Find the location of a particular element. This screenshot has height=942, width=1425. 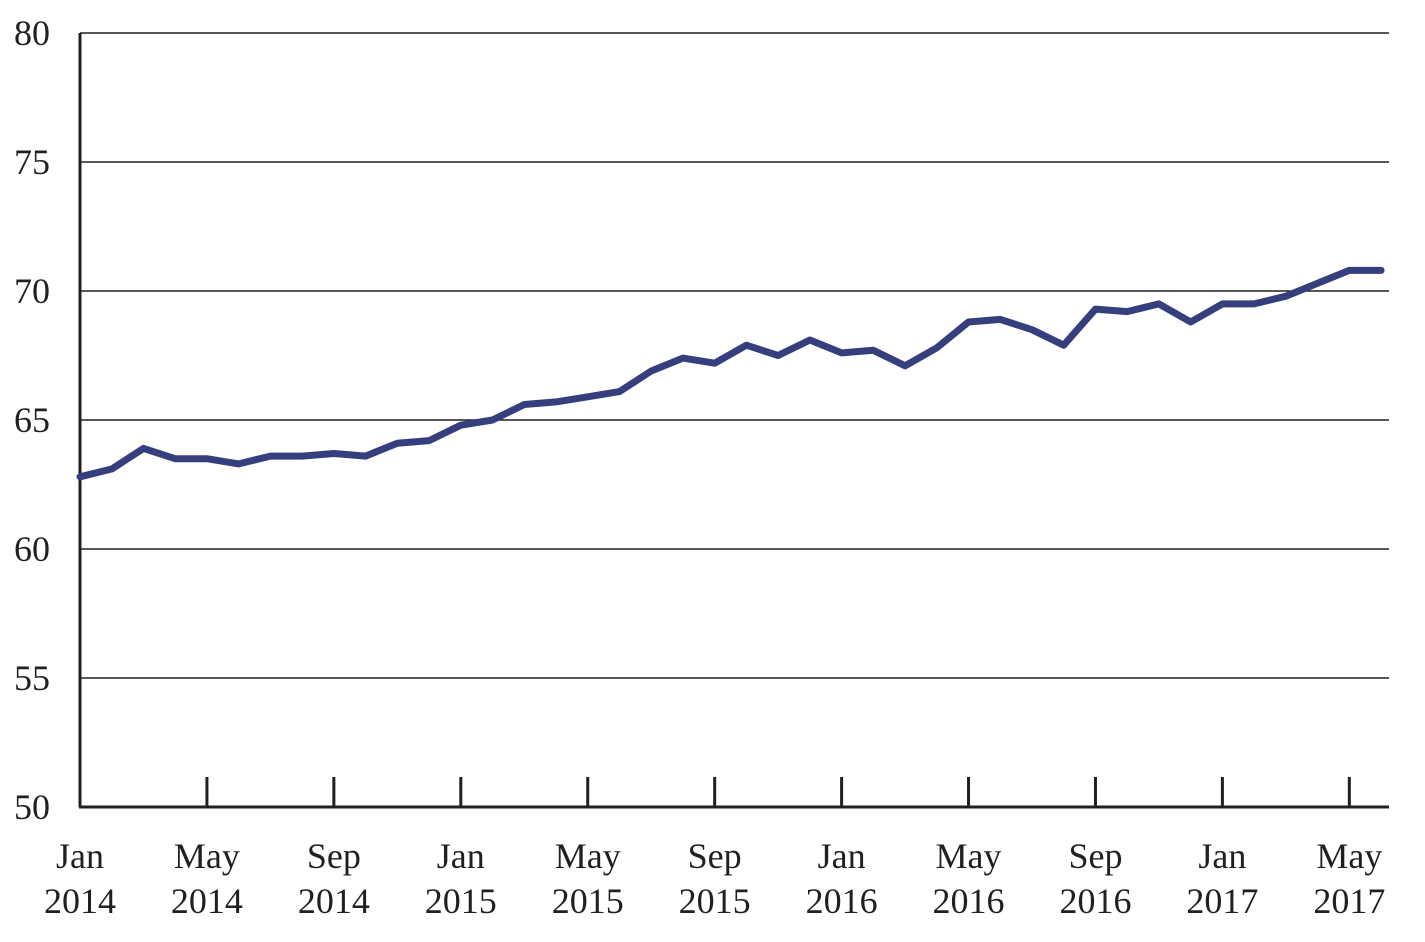

y-tick-label: 50 is located at coordinates (32, 807).